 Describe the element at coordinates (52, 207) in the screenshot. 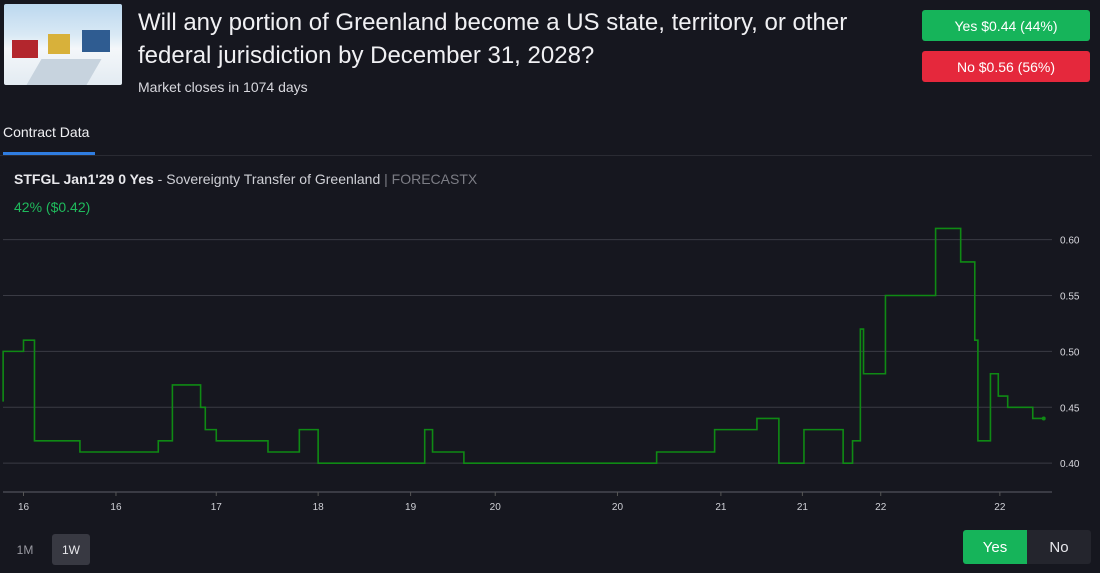

I see `contract-price: 42% ($0.42)` at that location.